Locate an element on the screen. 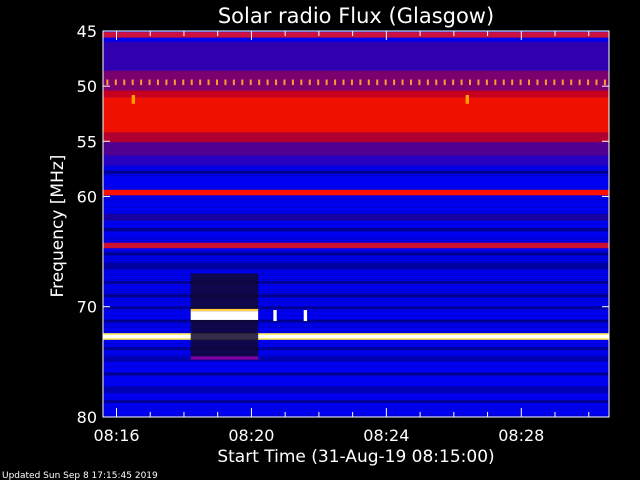 The width and height of the screenshot is (640, 480). y-axis-title: Frequency [MHz] is located at coordinates (58, 226).